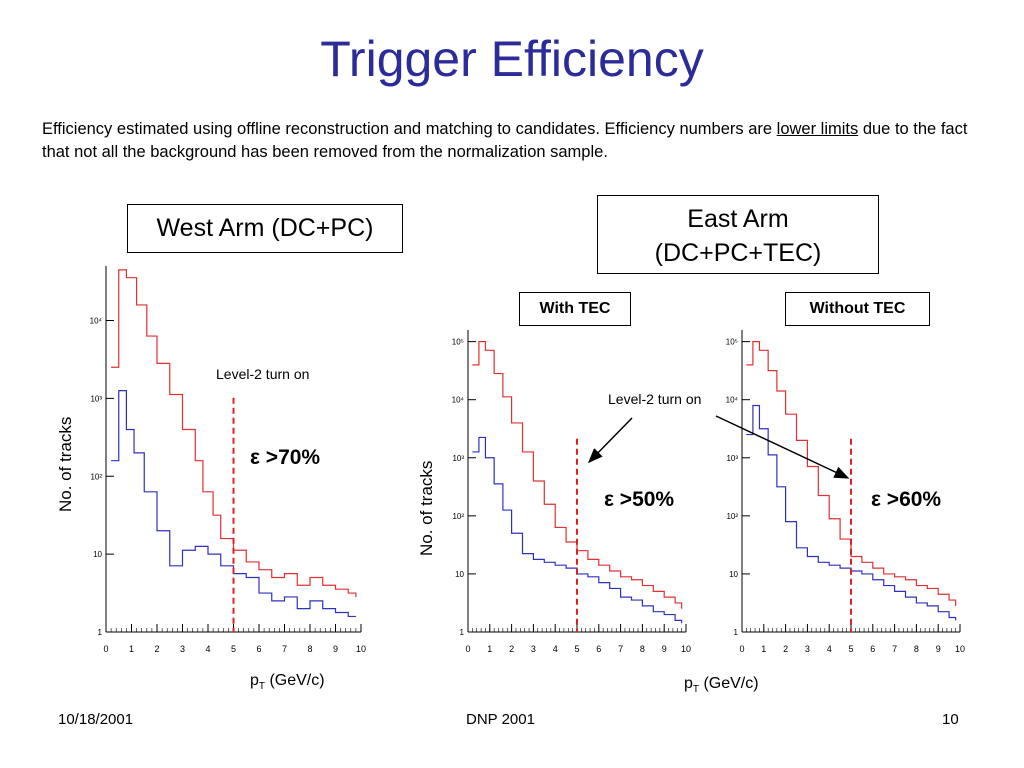  What do you see at coordinates (96, 719) in the screenshot?
I see `footer-date: 10/18/2001` at bounding box center [96, 719].